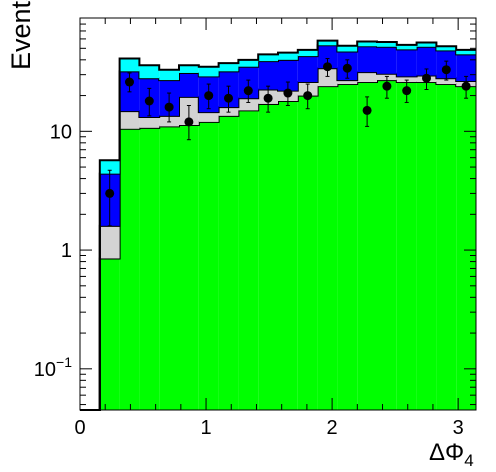 The height and width of the screenshot is (472, 496). What do you see at coordinates (61, 132) in the screenshot?
I see `y-tick-label-3: 10` at bounding box center [61, 132].